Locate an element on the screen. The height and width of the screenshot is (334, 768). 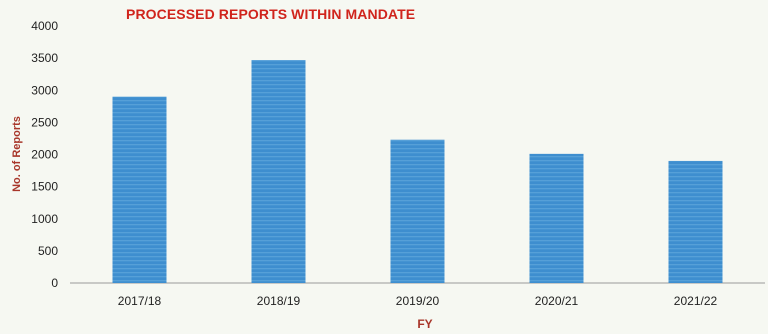
x-tick-label: 2020/21 is located at coordinates (557, 301).